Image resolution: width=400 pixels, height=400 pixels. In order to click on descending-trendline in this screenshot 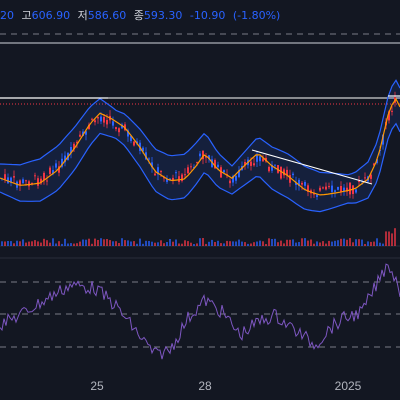, I will do `click(312, 167)`.